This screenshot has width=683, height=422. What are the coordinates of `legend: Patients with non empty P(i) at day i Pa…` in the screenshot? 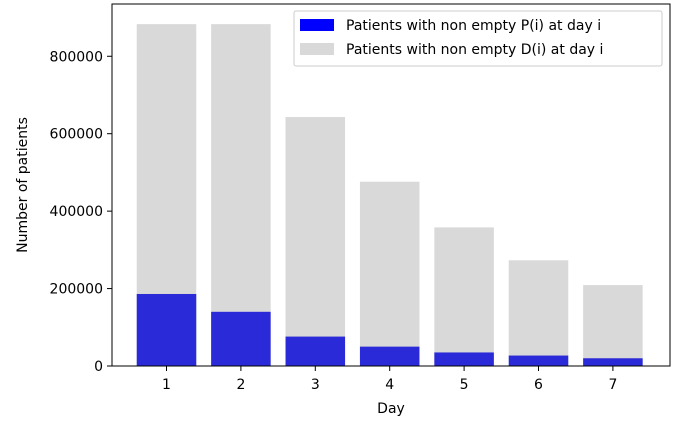 It's located at (478, 38).